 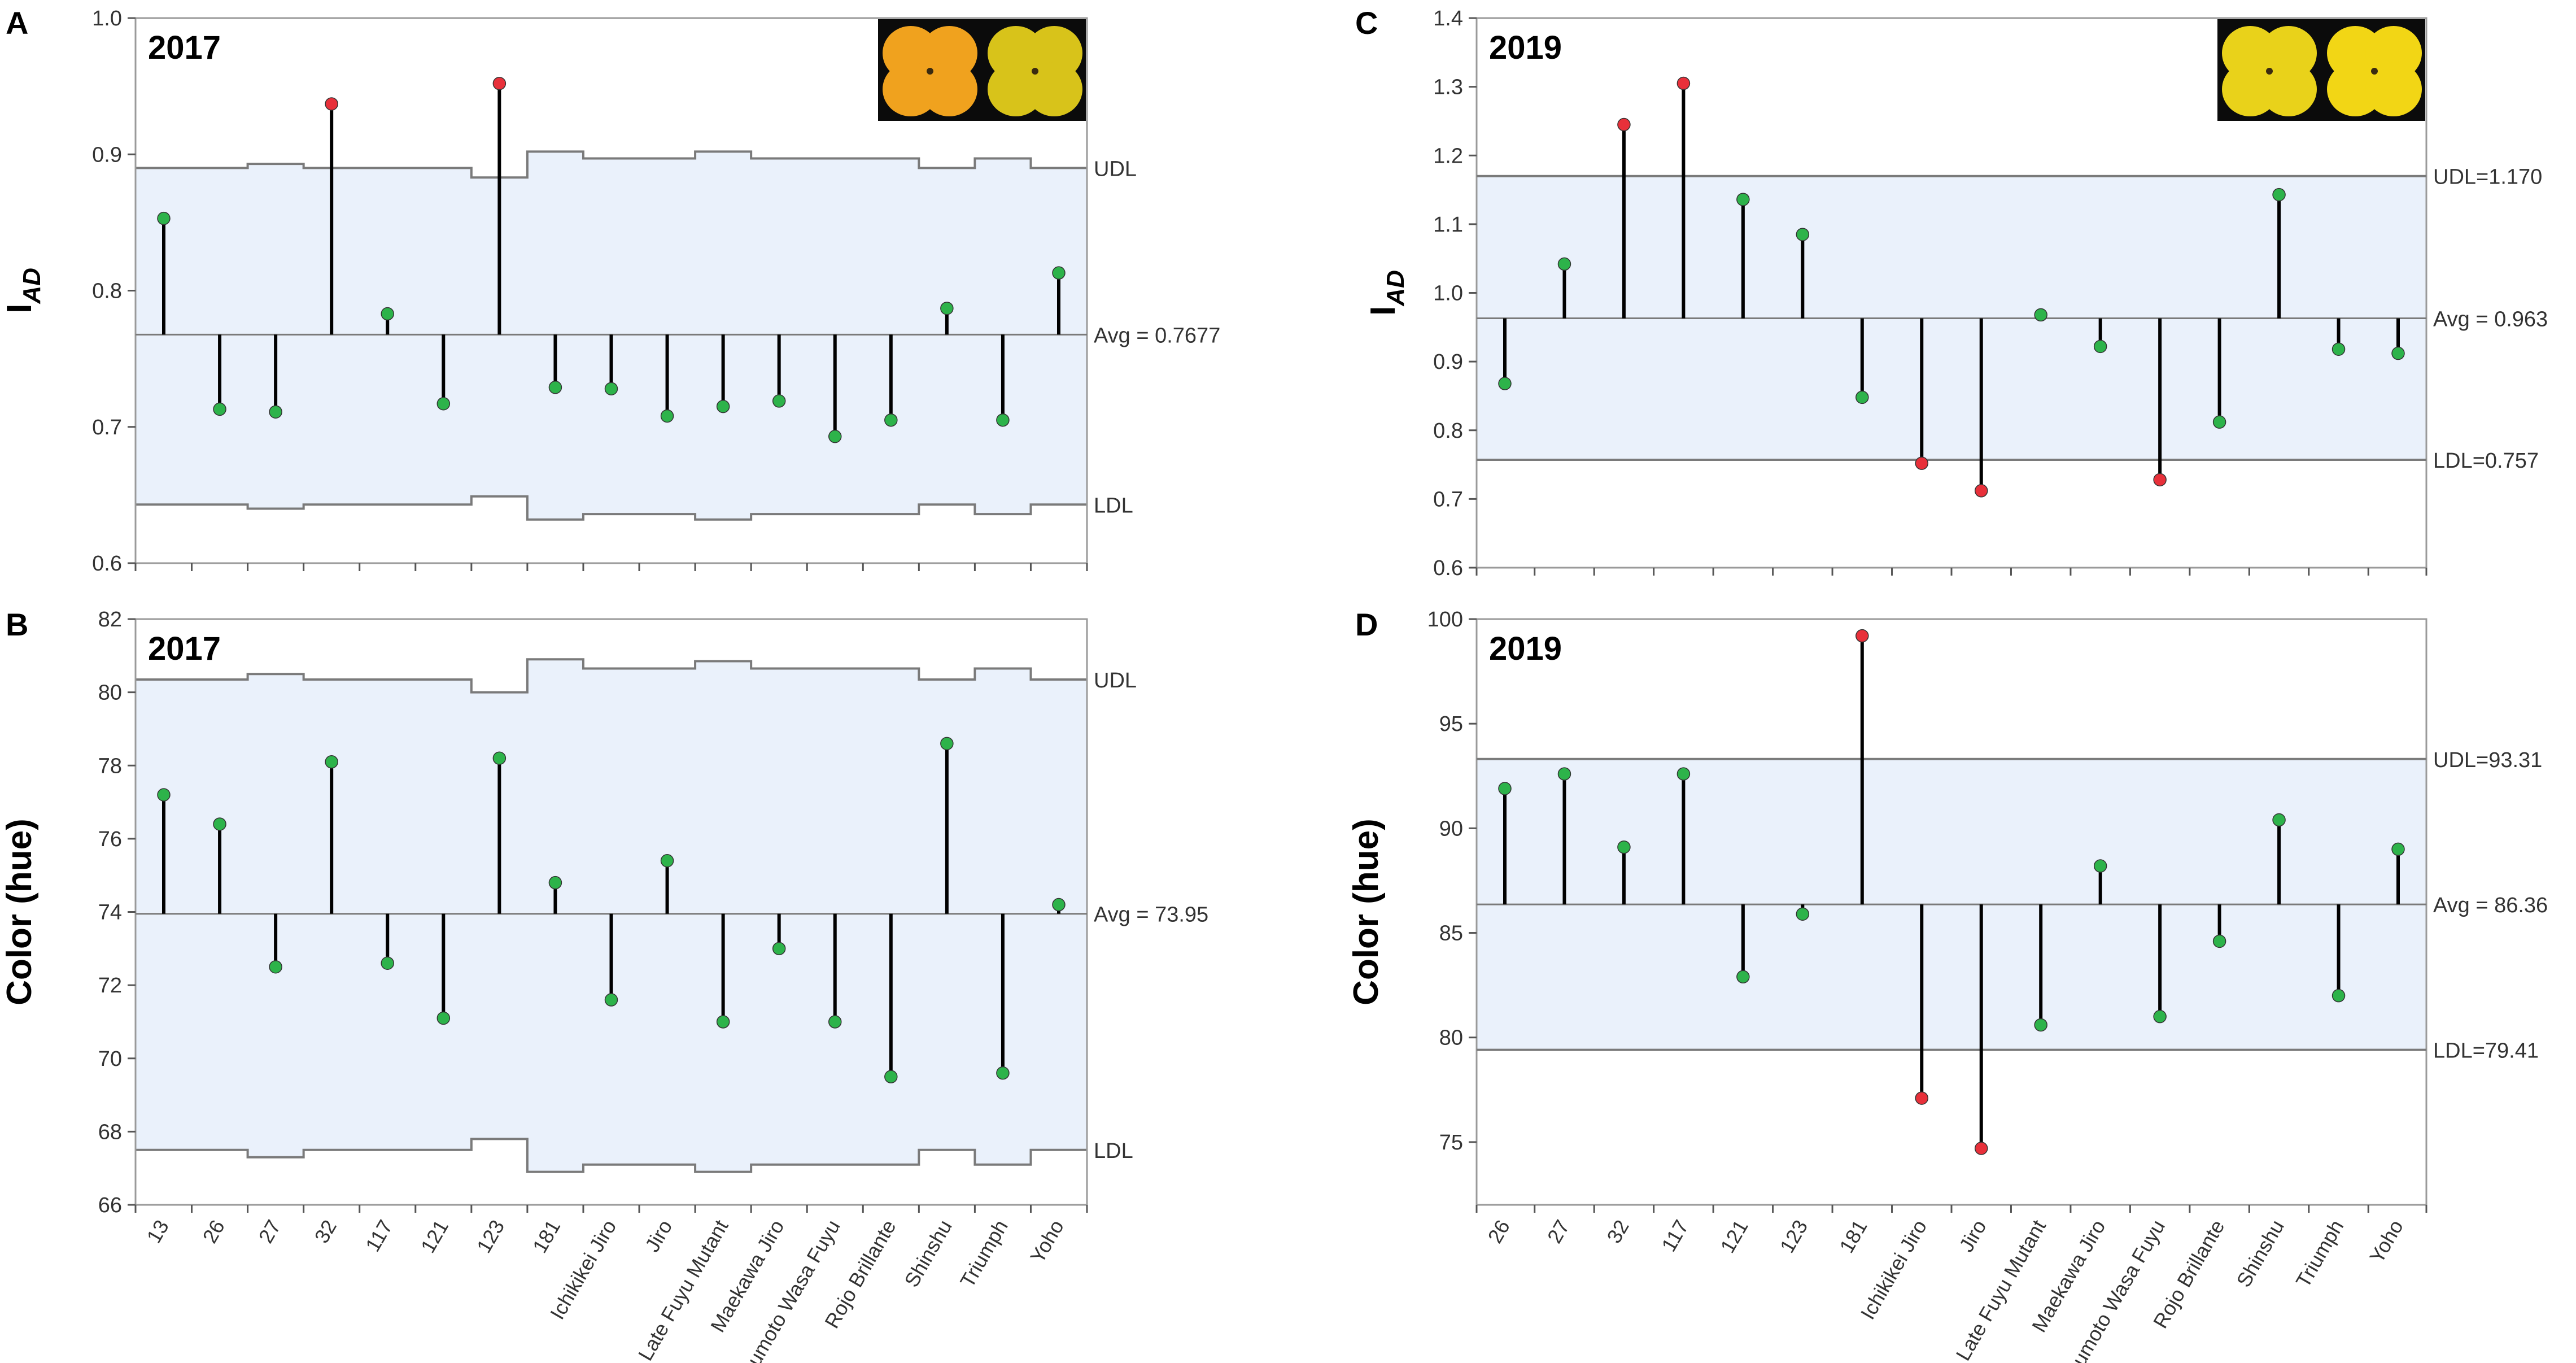 What do you see at coordinates (1451, 724) in the screenshot?
I see `y-tick-label: 95` at bounding box center [1451, 724].